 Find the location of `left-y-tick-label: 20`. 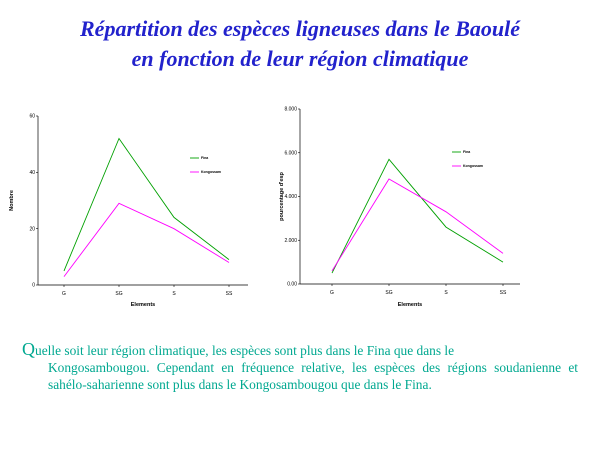

left-y-tick-label: 20 is located at coordinates (32, 229).